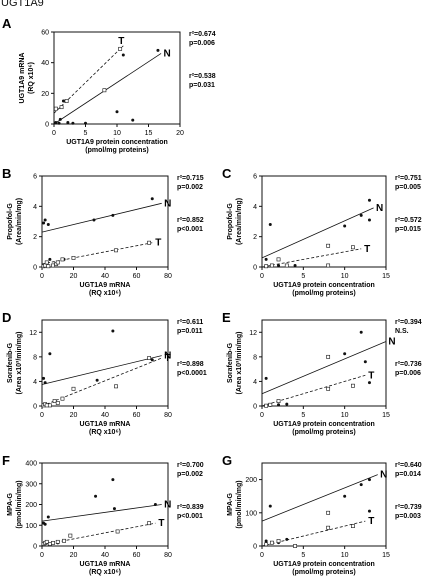 The height and width of the screenshot is (577, 444). I want to click on stat-p: p=0.005, so click(408, 187).